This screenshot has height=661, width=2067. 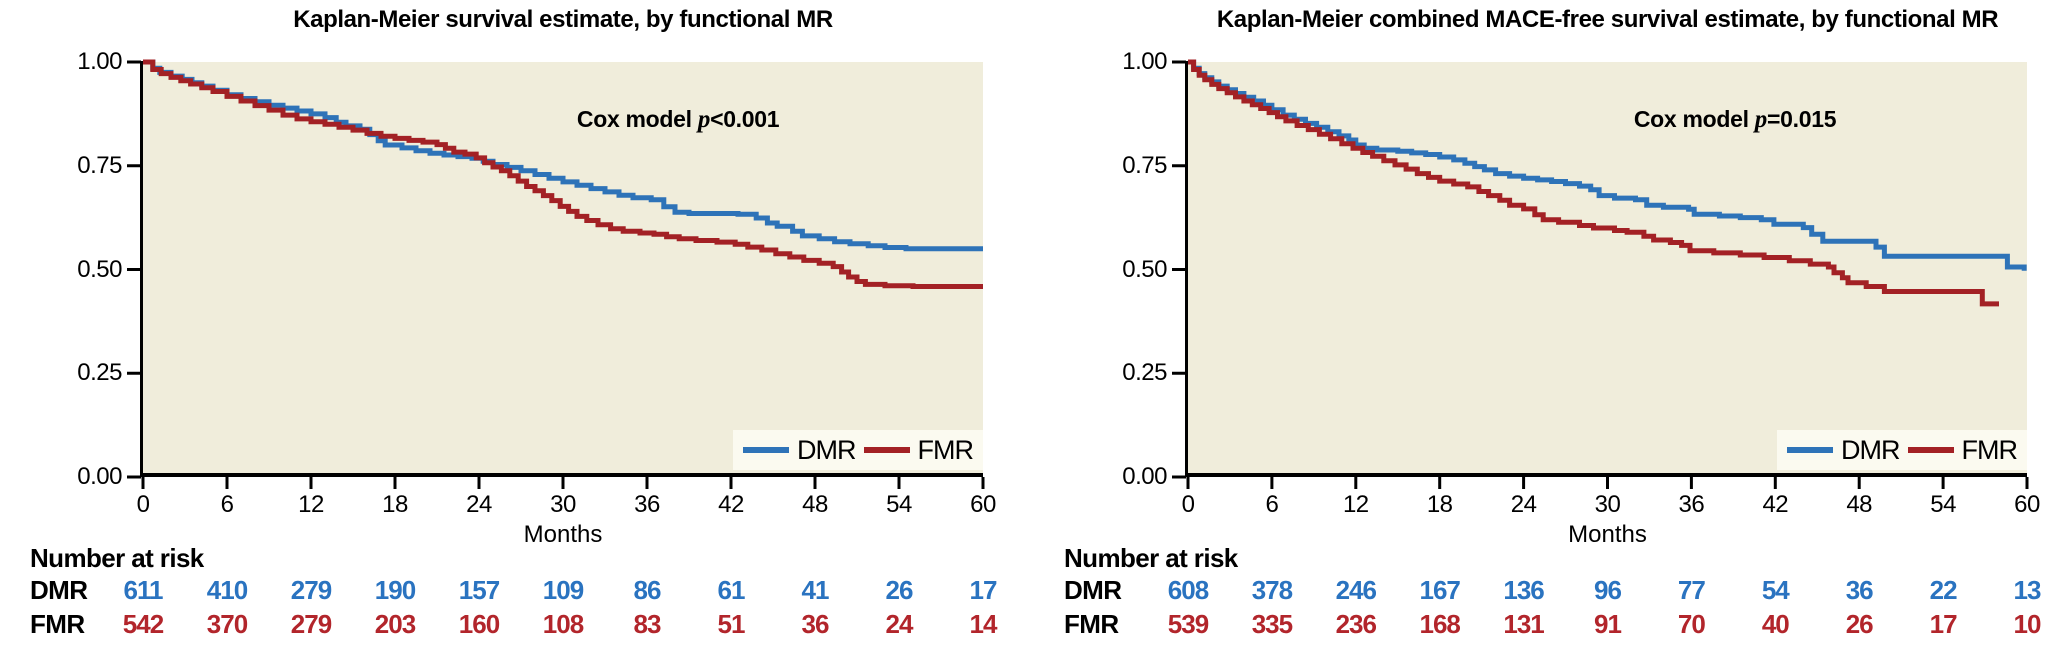 What do you see at coordinates (117, 558) in the screenshot?
I see `risk-table-heading: Number at risk` at bounding box center [117, 558].